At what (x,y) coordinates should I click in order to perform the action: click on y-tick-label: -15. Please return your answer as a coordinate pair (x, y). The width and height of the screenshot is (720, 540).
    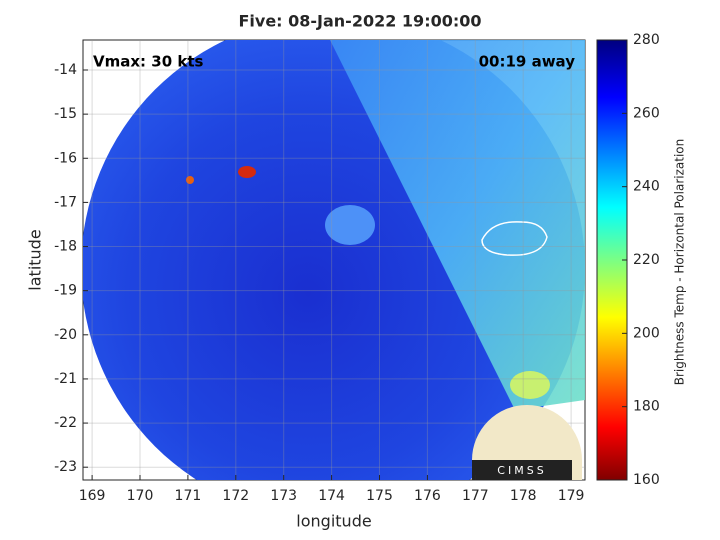
    Looking at the image, I should click on (65, 114).